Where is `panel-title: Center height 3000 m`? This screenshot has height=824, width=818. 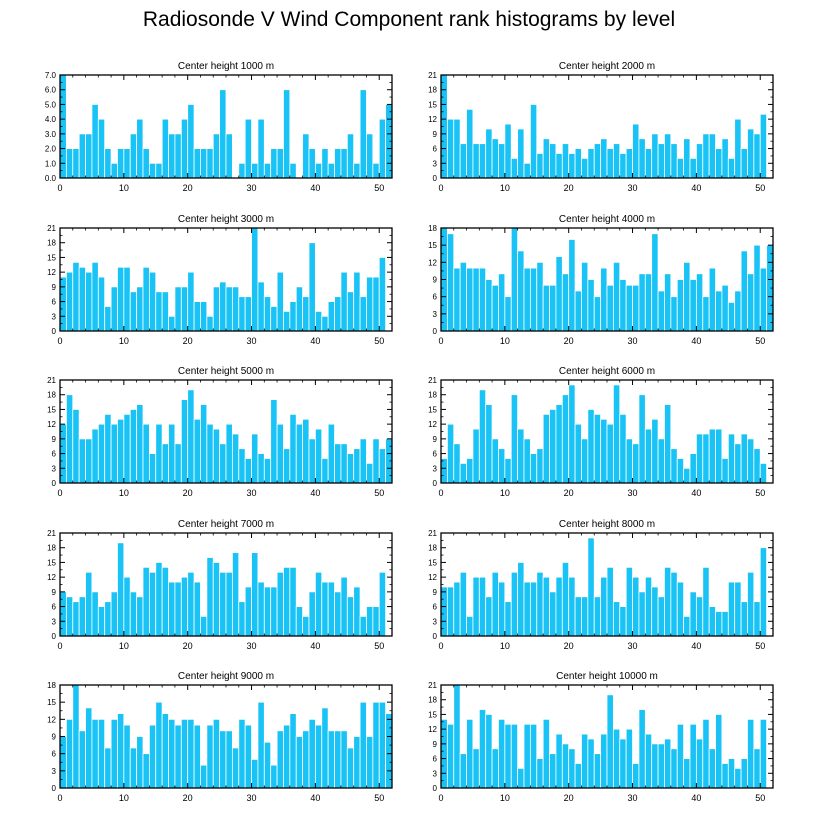 panel-title: Center height 3000 m is located at coordinates (226, 219).